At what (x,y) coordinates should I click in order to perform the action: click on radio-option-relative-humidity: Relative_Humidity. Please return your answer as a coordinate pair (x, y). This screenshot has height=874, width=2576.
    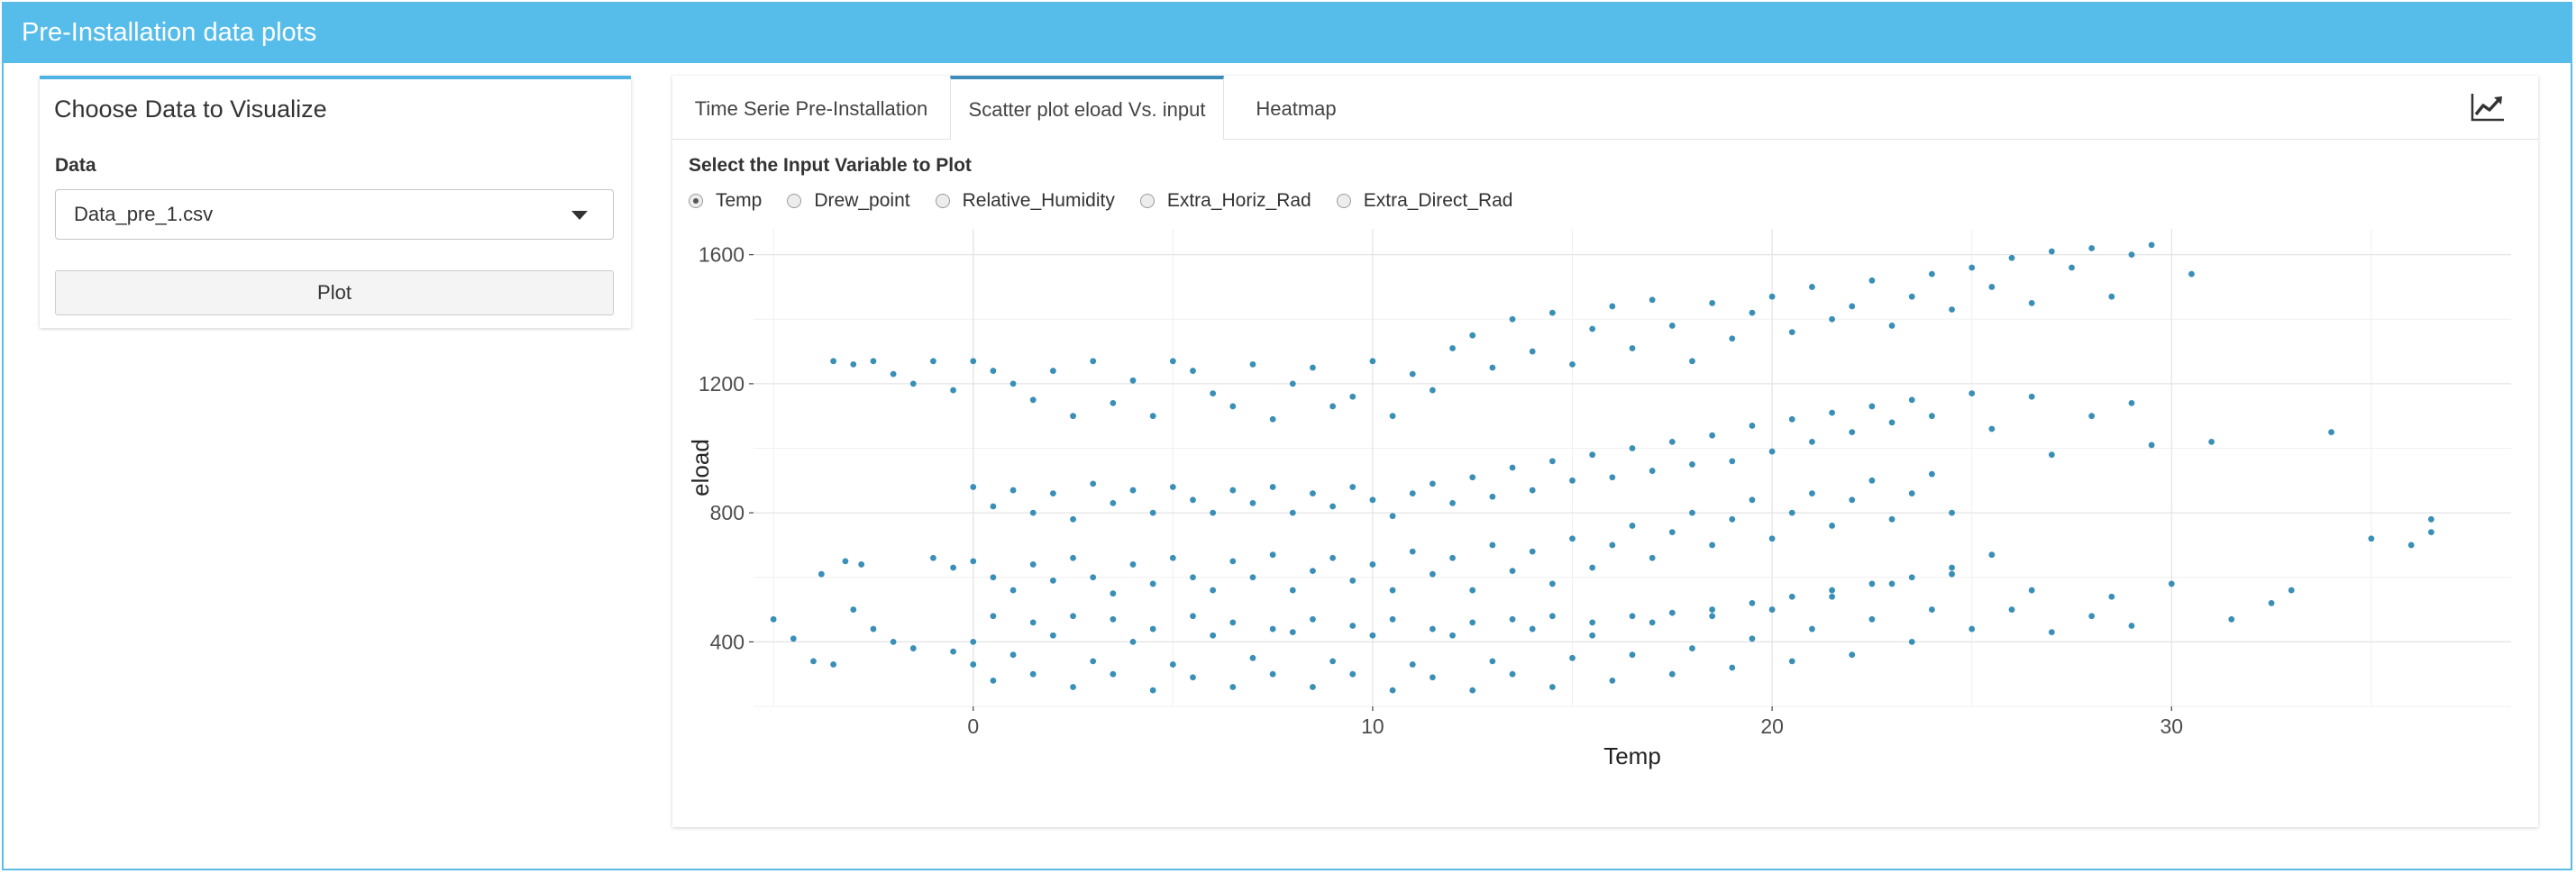
    Looking at the image, I should click on (1025, 201).